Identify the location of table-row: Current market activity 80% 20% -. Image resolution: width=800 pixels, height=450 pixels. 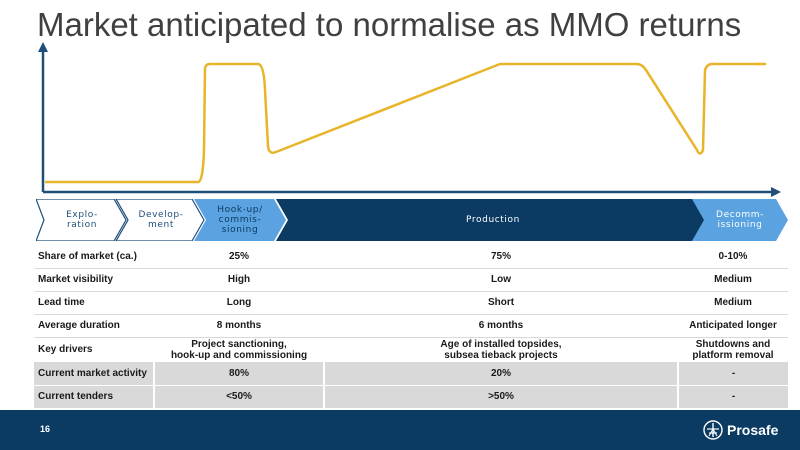
(411, 374).